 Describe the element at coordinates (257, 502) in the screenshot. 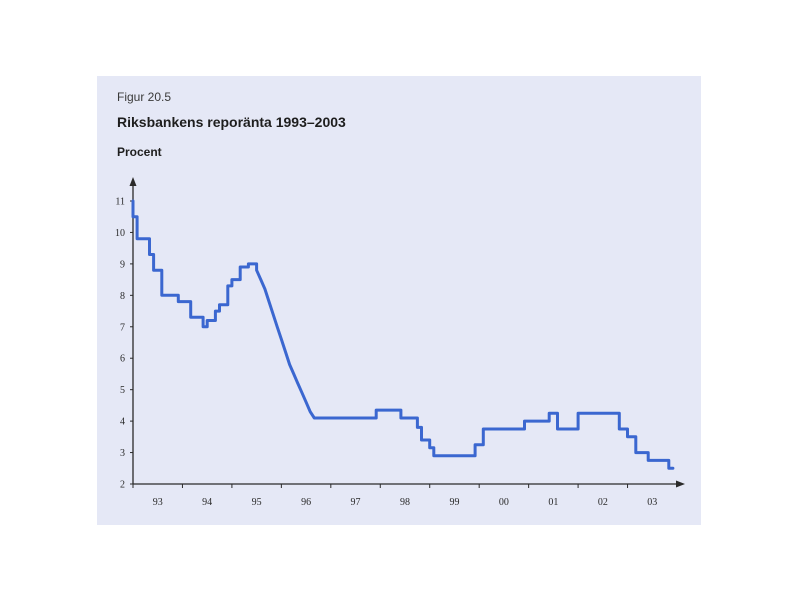

I see `x-tick-label: 95` at that location.